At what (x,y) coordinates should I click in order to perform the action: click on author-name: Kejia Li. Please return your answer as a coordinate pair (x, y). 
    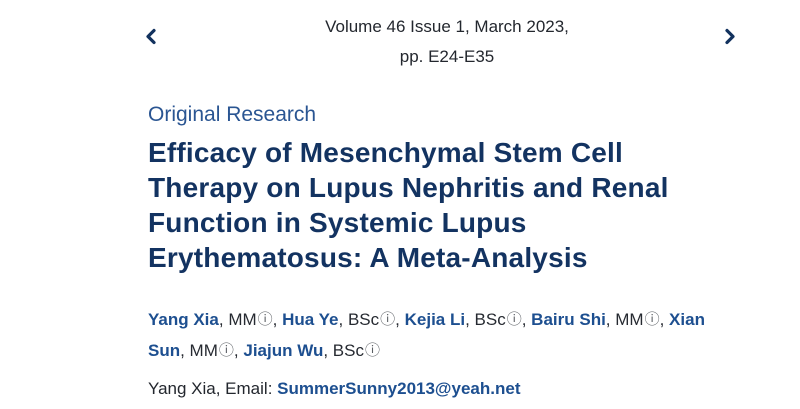
    Looking at the image, I should click on (435, 319).